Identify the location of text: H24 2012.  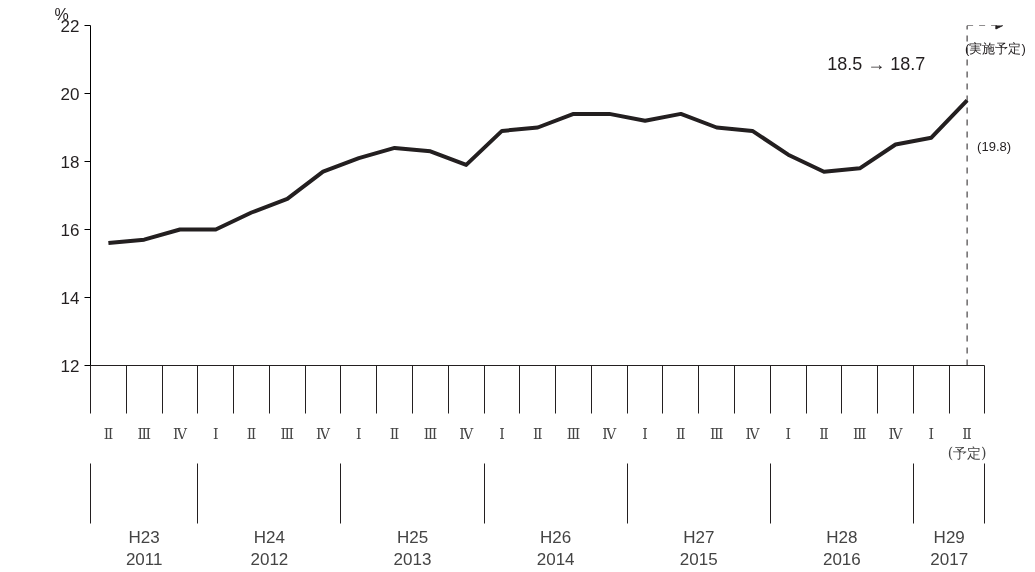
(269, 548).